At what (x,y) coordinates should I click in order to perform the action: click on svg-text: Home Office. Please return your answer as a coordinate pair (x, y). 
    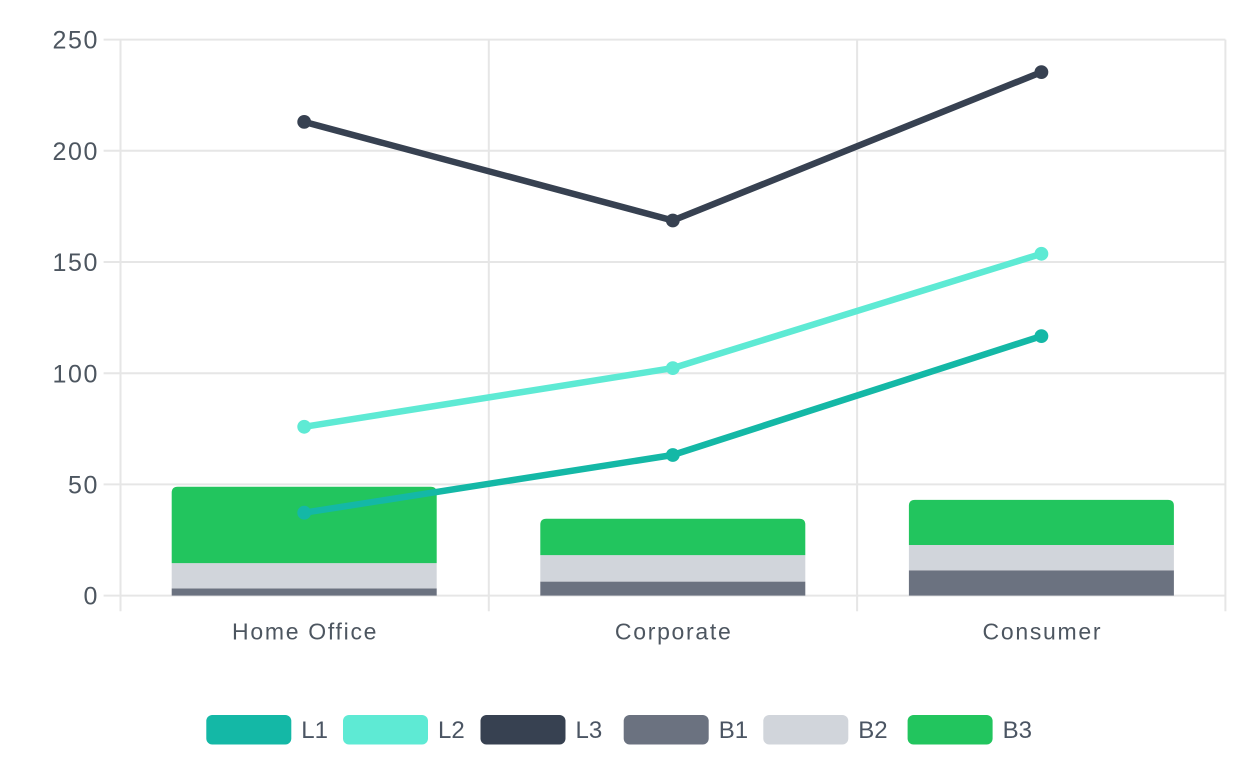
    Looking at the image, I should click on (305, 631).